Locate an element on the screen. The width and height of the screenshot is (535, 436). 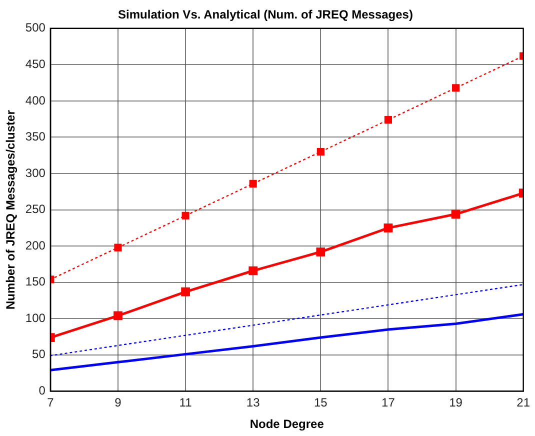
x-tick-label: 21 is located at coordinates (523, 403).